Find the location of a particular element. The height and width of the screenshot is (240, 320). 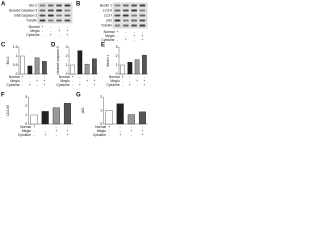

panel-letter: B is located at coordinates (78, 5).